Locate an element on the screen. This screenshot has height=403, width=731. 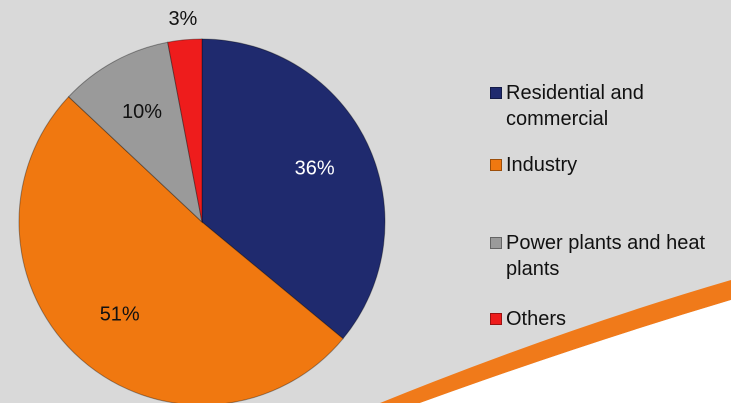
legend-label: Power plants and heat plants is located at coordinates (606, 256).